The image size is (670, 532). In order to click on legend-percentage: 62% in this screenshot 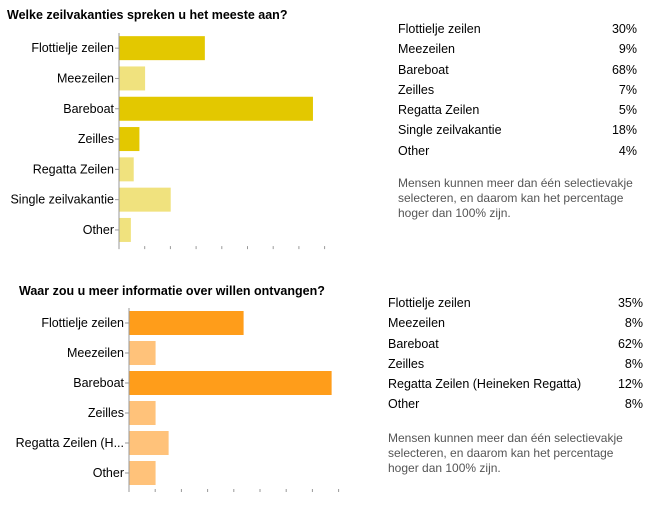, I will do `click(630, 343)`.